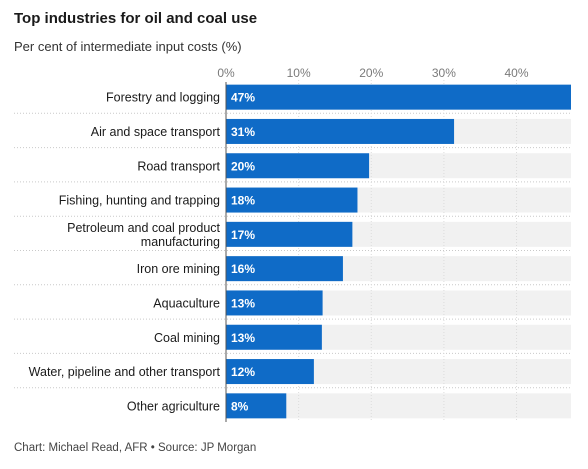 This screenshot has width=588, height=469. I want to click on x-tick-label: 0%, so click(226, 73).